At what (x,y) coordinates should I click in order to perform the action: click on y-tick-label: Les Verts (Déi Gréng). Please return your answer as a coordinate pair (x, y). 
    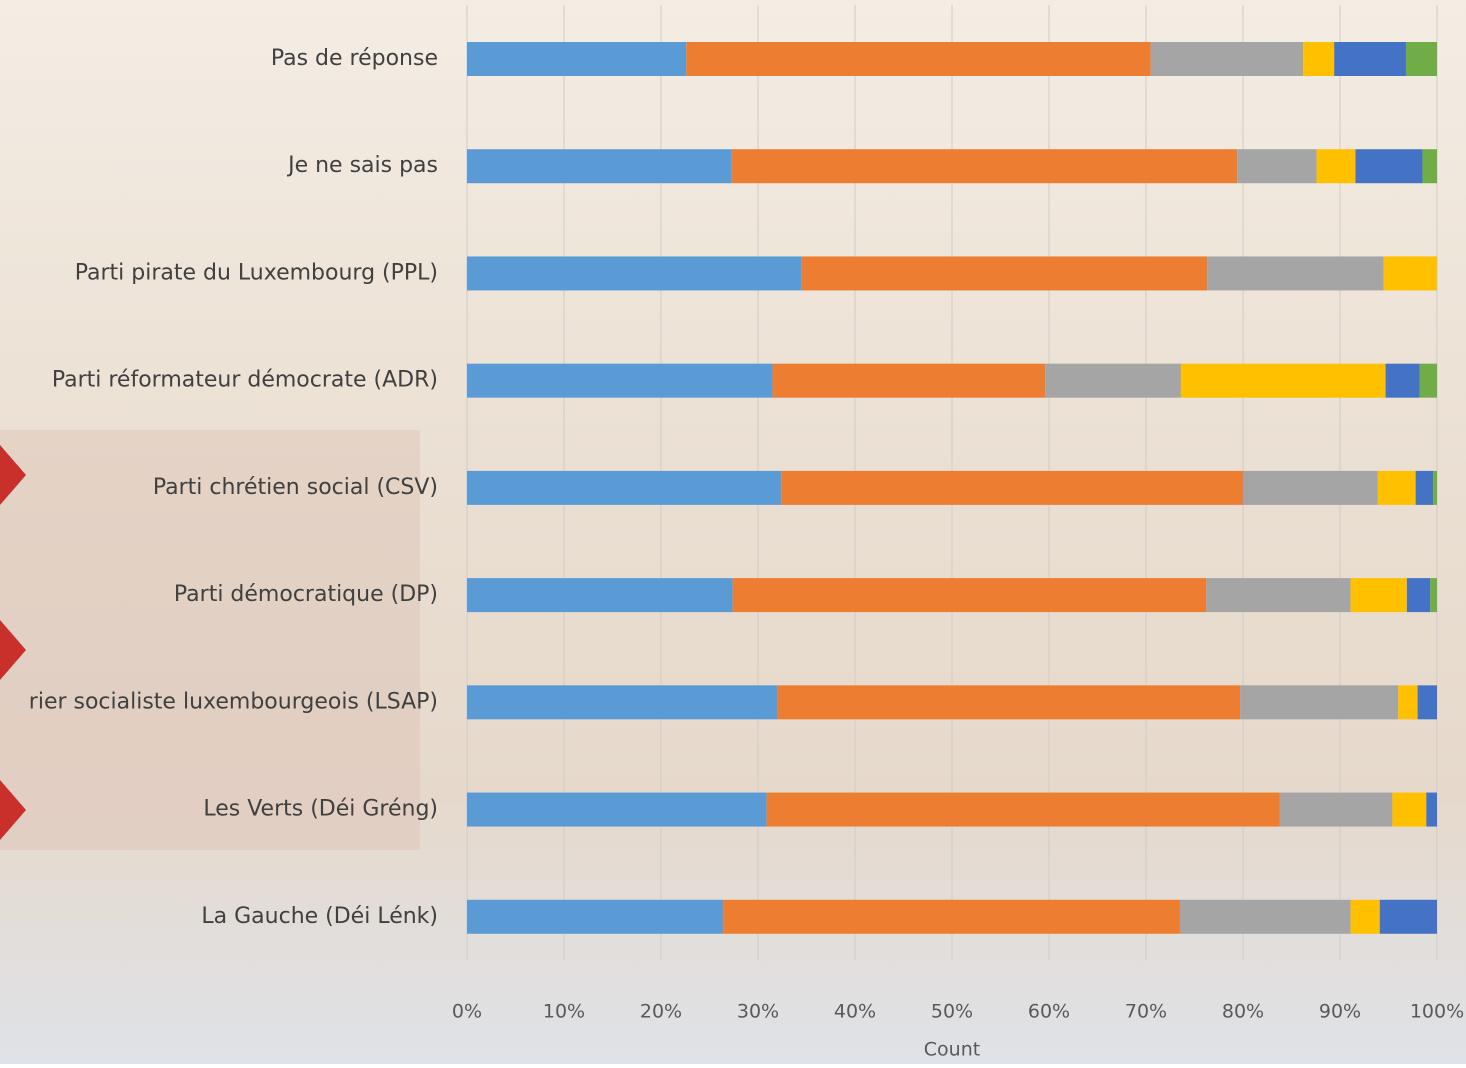
    Looking at the image, I should click on (320, 809).